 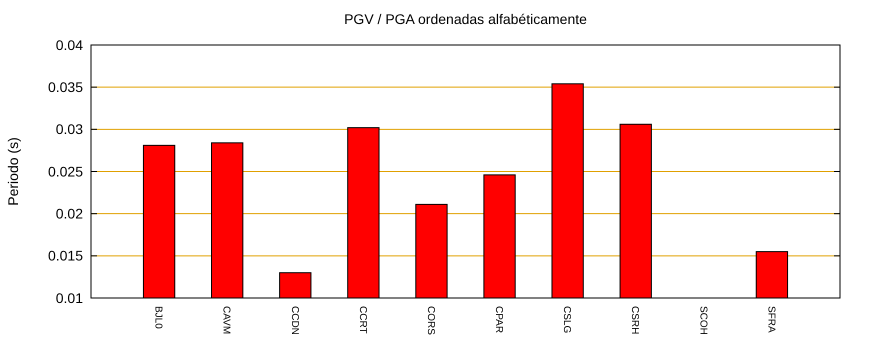 What do you see at coordinates (294, 320) in the screenshot?
I see `x-tick-label: CCDN` at bounding box center [294, 320].